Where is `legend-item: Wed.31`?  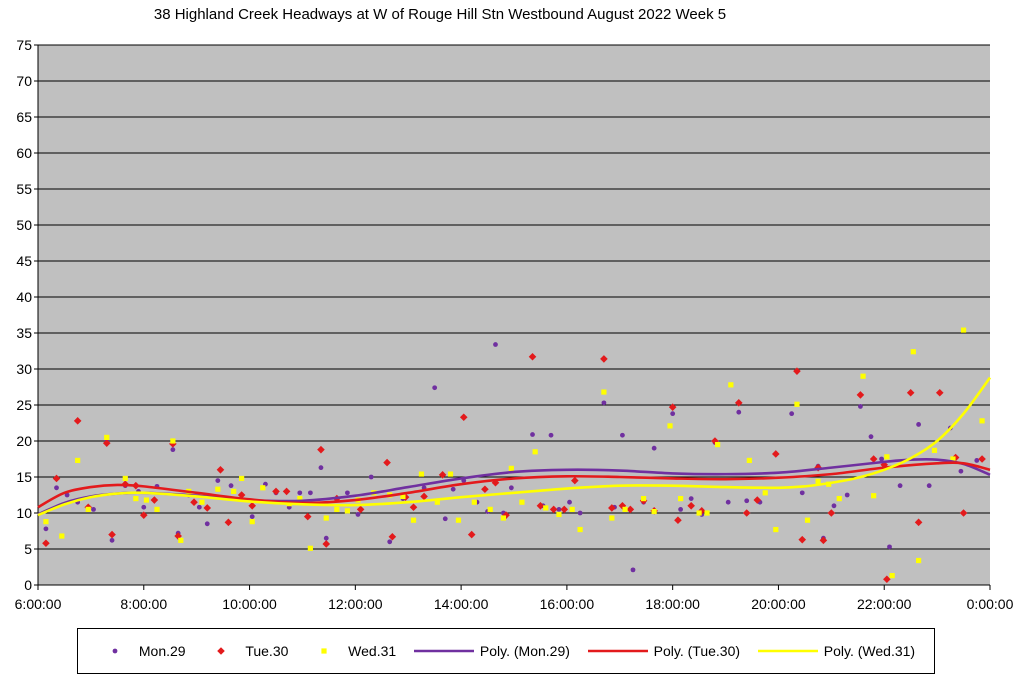 legend-item: Wed.31 is located at coordinates (351, 651).